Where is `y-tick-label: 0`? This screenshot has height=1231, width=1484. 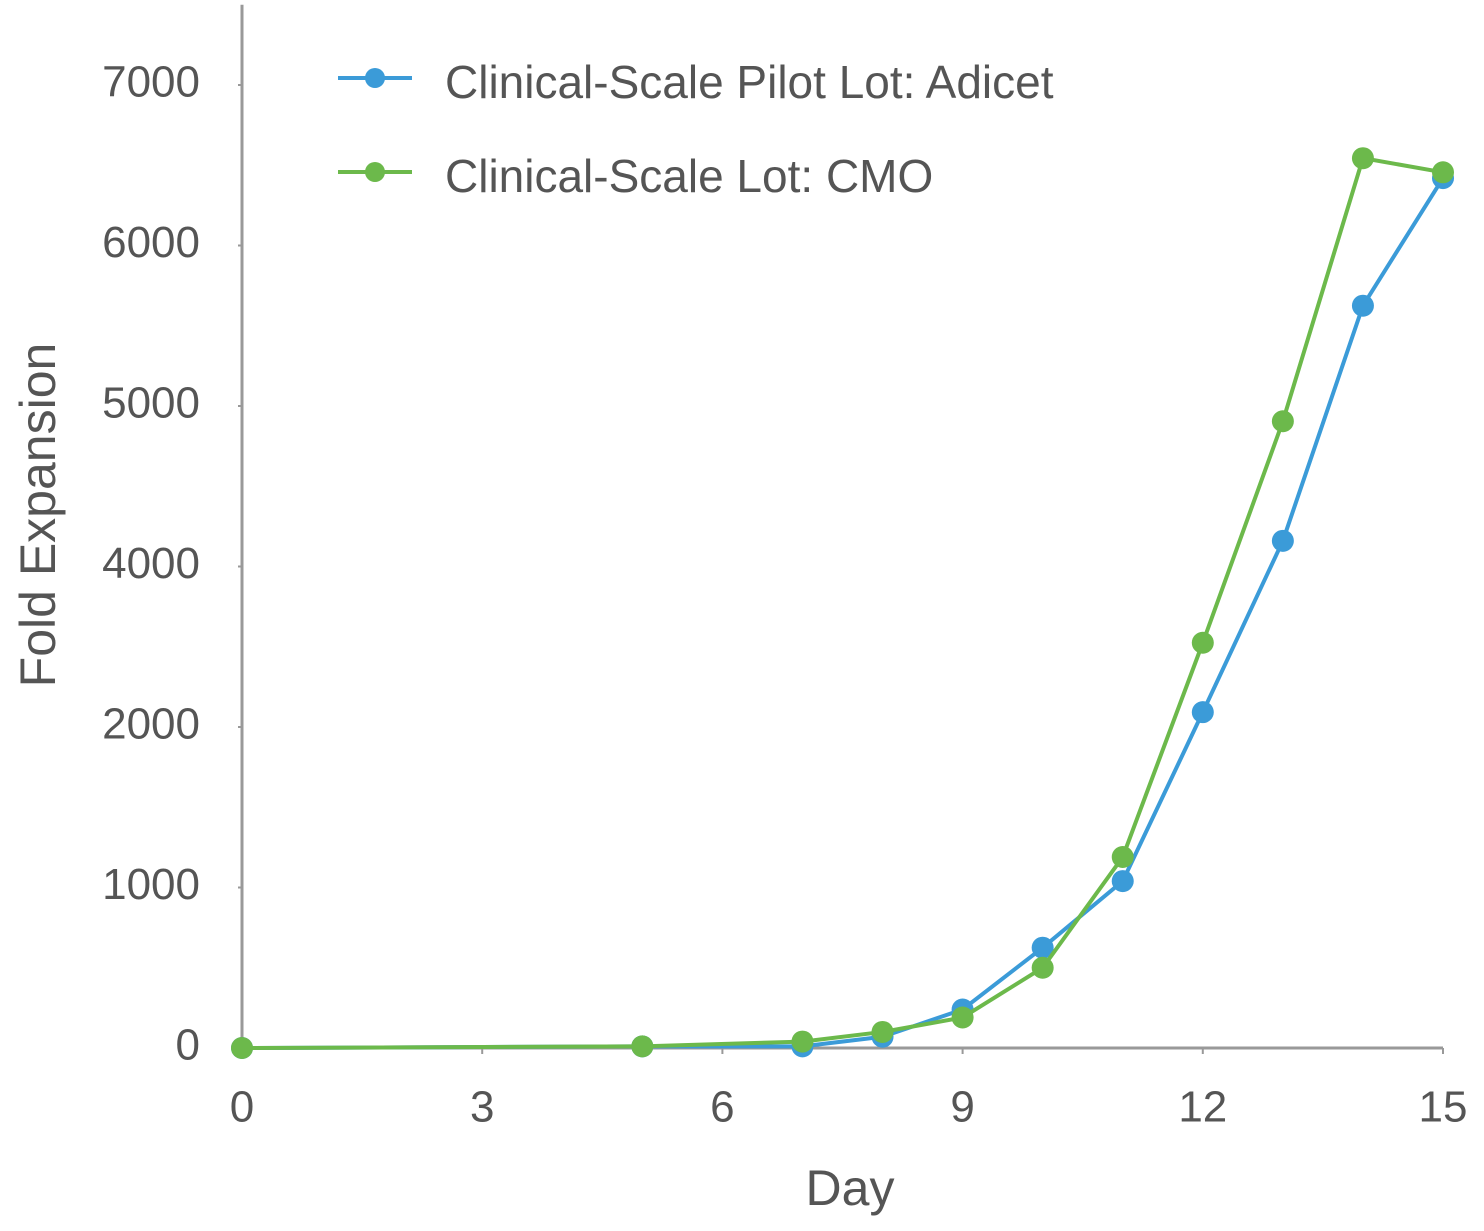
y-tick-label: 0 is located at coordinates (188, 1045).